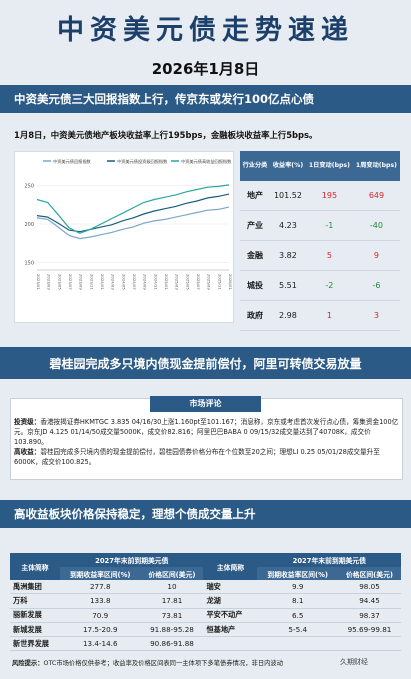 Image resolution: width=411 pixels, height=679 pixels. Describe the element at coordinates (177, 282) in the screenshot. I see `x-tick-label: 2025/03` at that location.